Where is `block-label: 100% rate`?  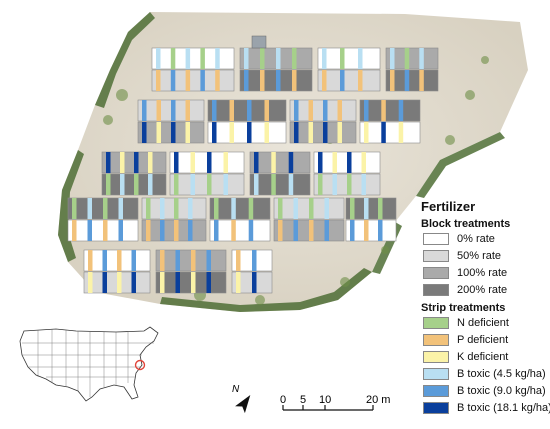 block-label: 100% rate is located at coordinates (482, 273).